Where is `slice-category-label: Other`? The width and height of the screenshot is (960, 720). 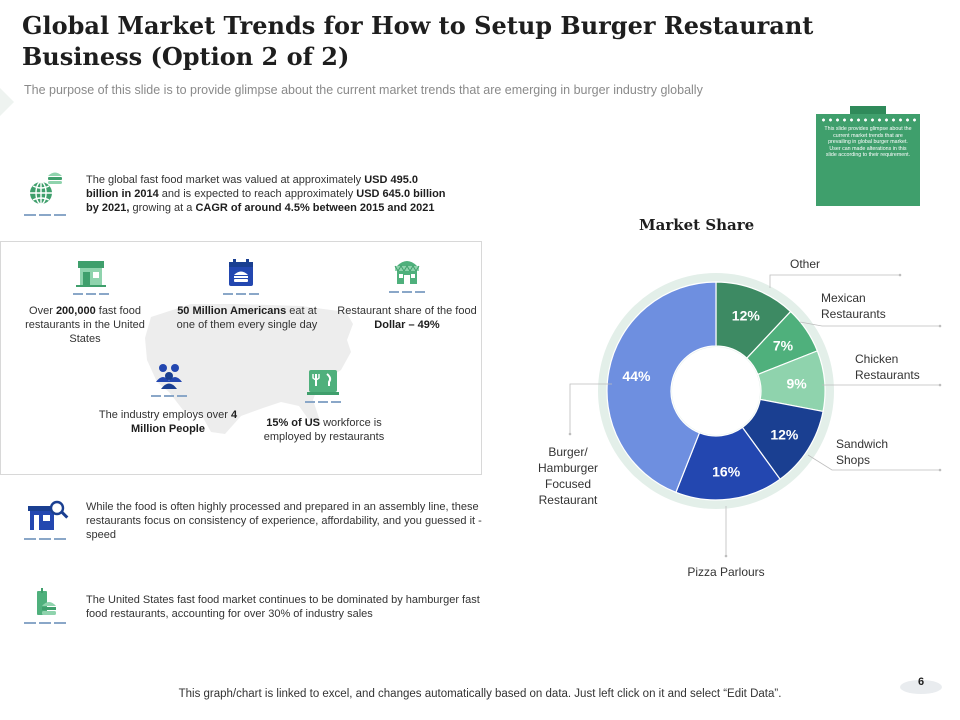 slice-category-label: Other is located at coordinates (805, 264).